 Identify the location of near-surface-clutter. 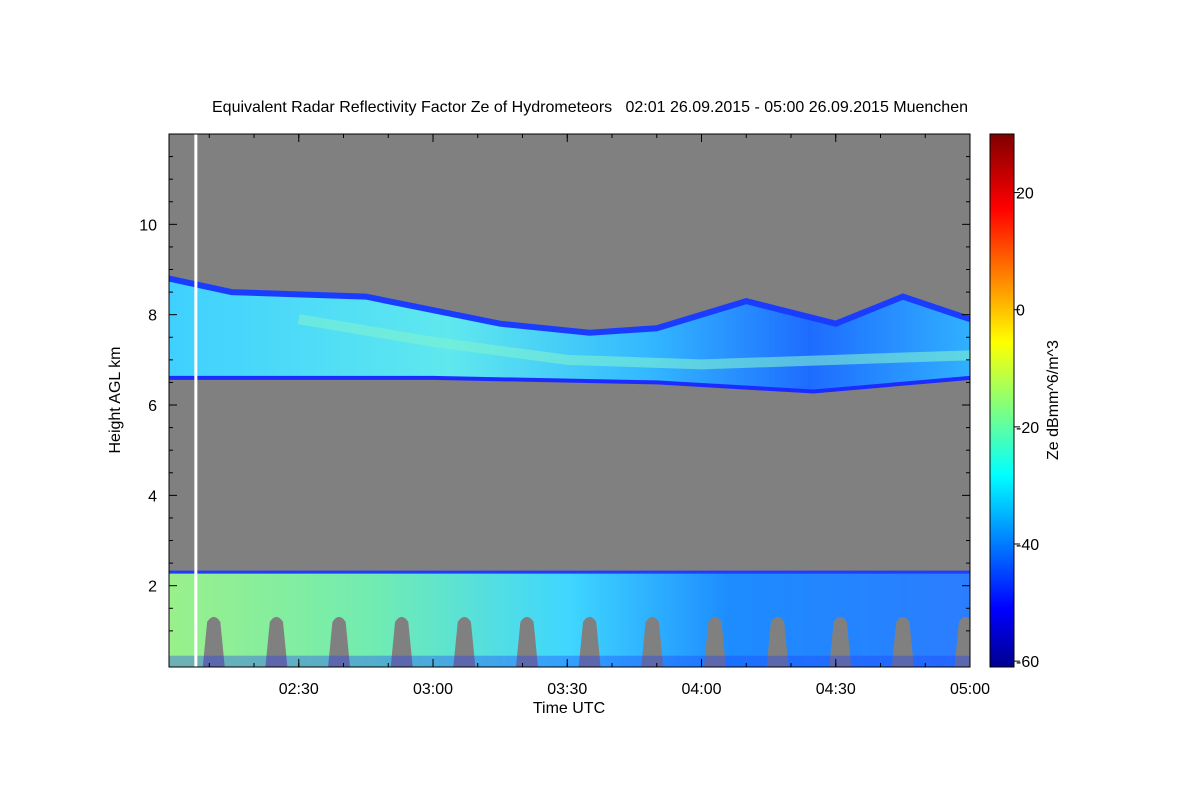
(569, 661).